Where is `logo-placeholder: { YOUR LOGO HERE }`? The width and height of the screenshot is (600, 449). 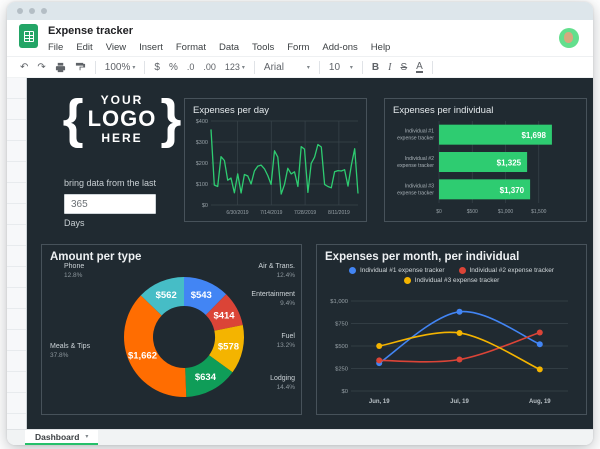
logo-placeholder: { YOUR LOGO HERE } is located at coordinates (122, 119).